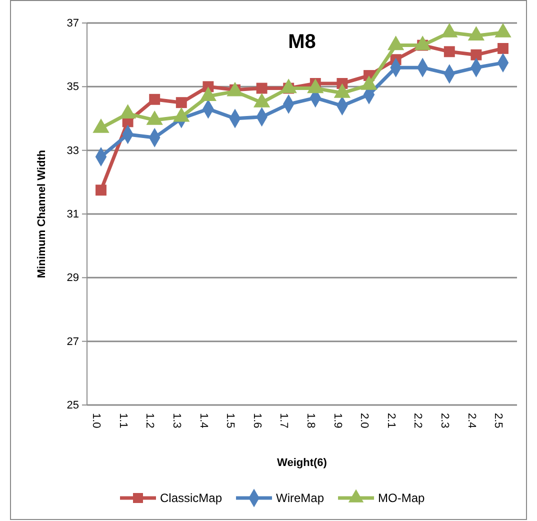 This screenshot has width=537, height=521. I want to click on y-tick-label: 25, so click(72, 406).